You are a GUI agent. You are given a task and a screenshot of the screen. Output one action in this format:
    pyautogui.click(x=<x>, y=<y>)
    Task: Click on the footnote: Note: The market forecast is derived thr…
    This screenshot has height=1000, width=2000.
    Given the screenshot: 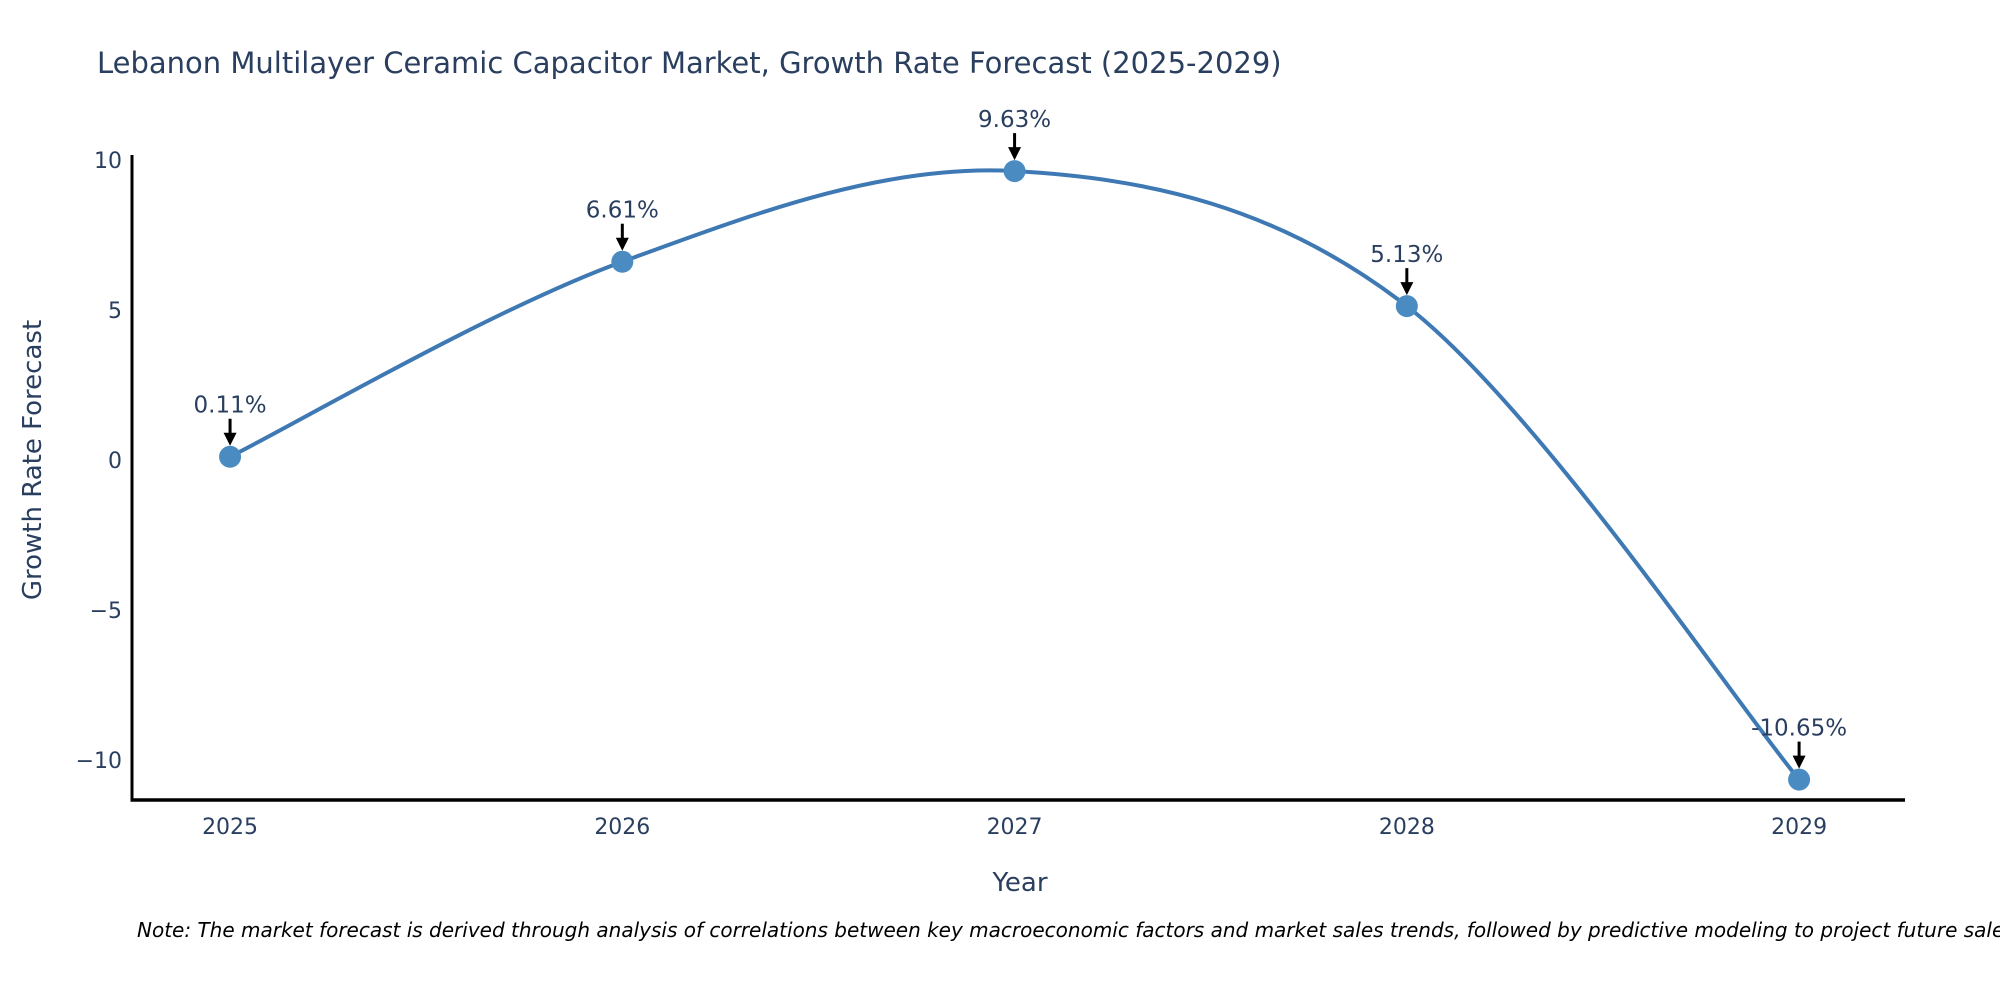 What is the action you would take?
    pyautogui.click(x=1068, y=930)
    